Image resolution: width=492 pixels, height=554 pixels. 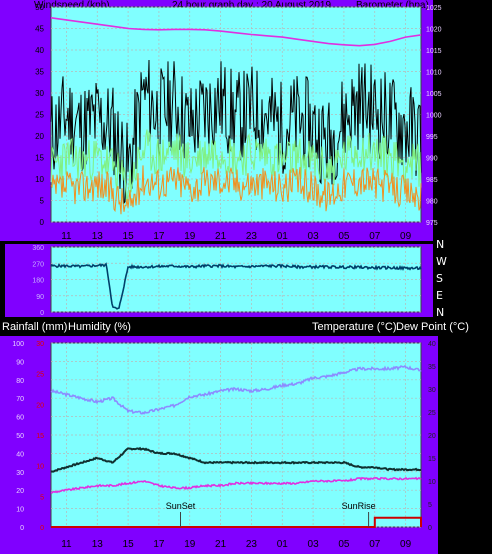 What do you see at coordinates (439, 278) in the screenshot?
I see `compass-letter: S` at bounding box center [439, 278].